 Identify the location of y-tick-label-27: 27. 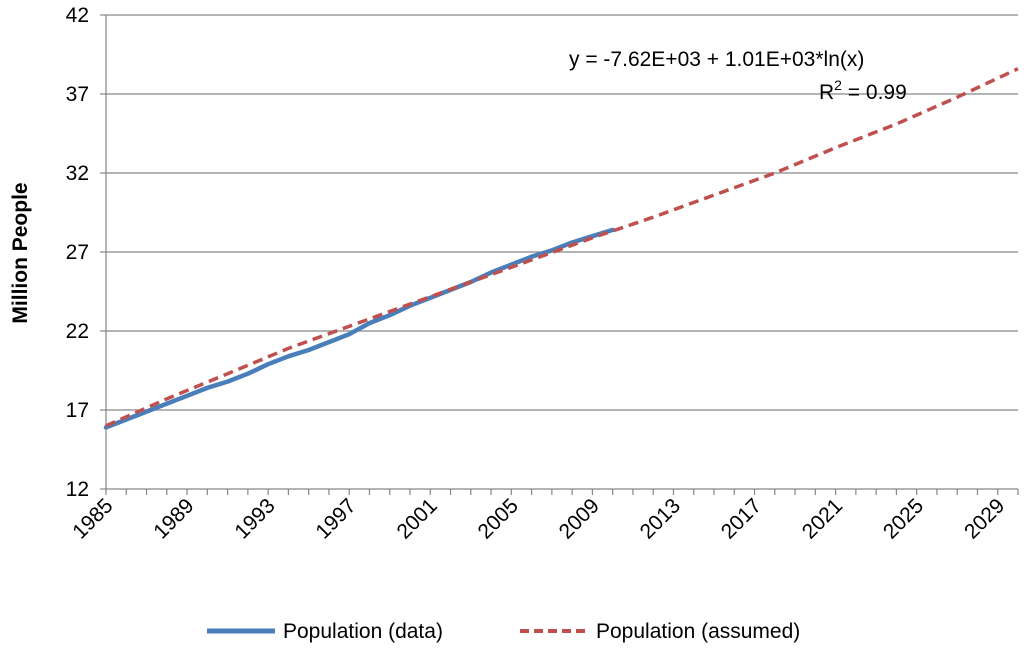
(77, 252).